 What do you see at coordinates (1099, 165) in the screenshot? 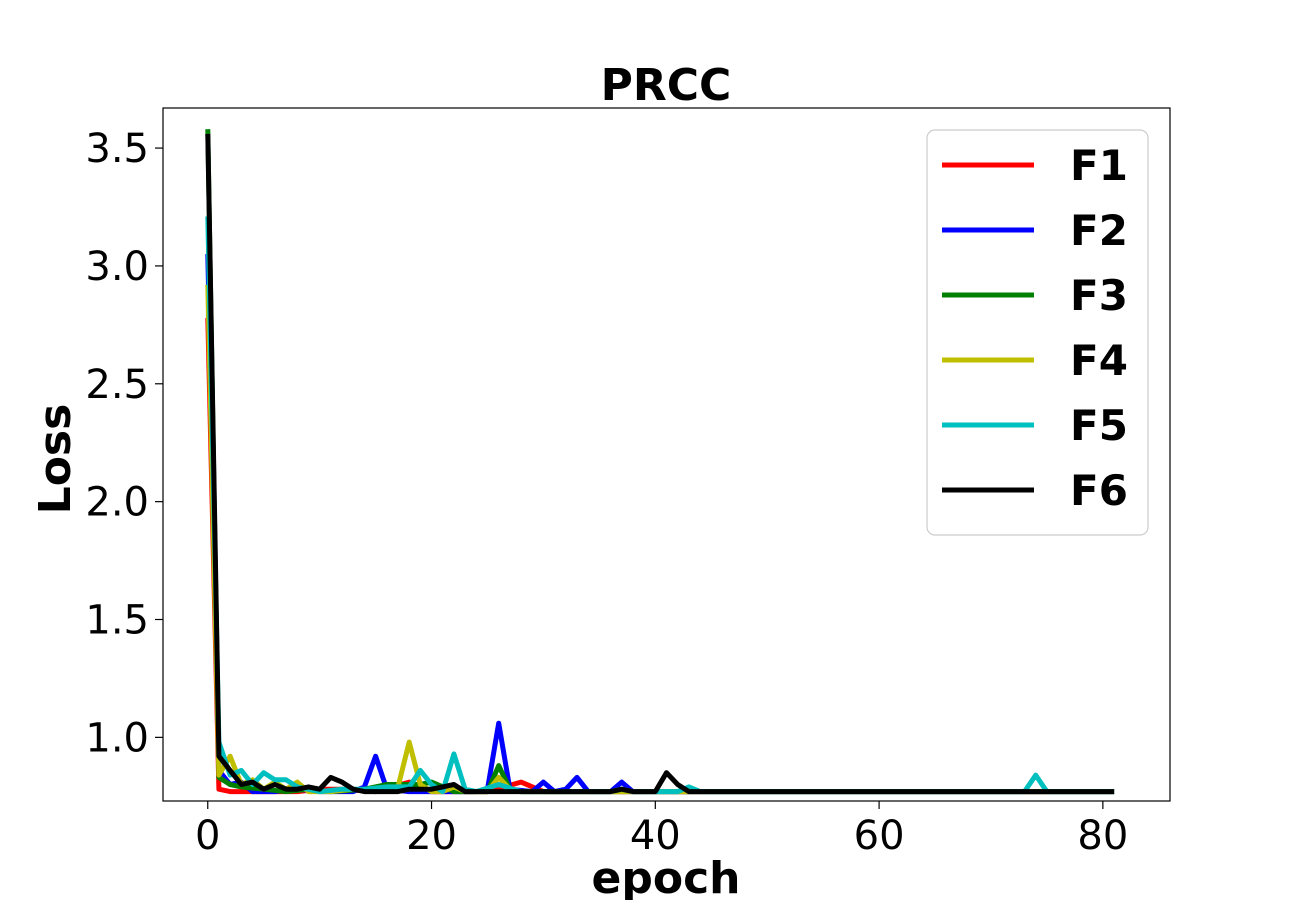
I see `legend-label-f1: F1` at bounding box center [1099, 165].